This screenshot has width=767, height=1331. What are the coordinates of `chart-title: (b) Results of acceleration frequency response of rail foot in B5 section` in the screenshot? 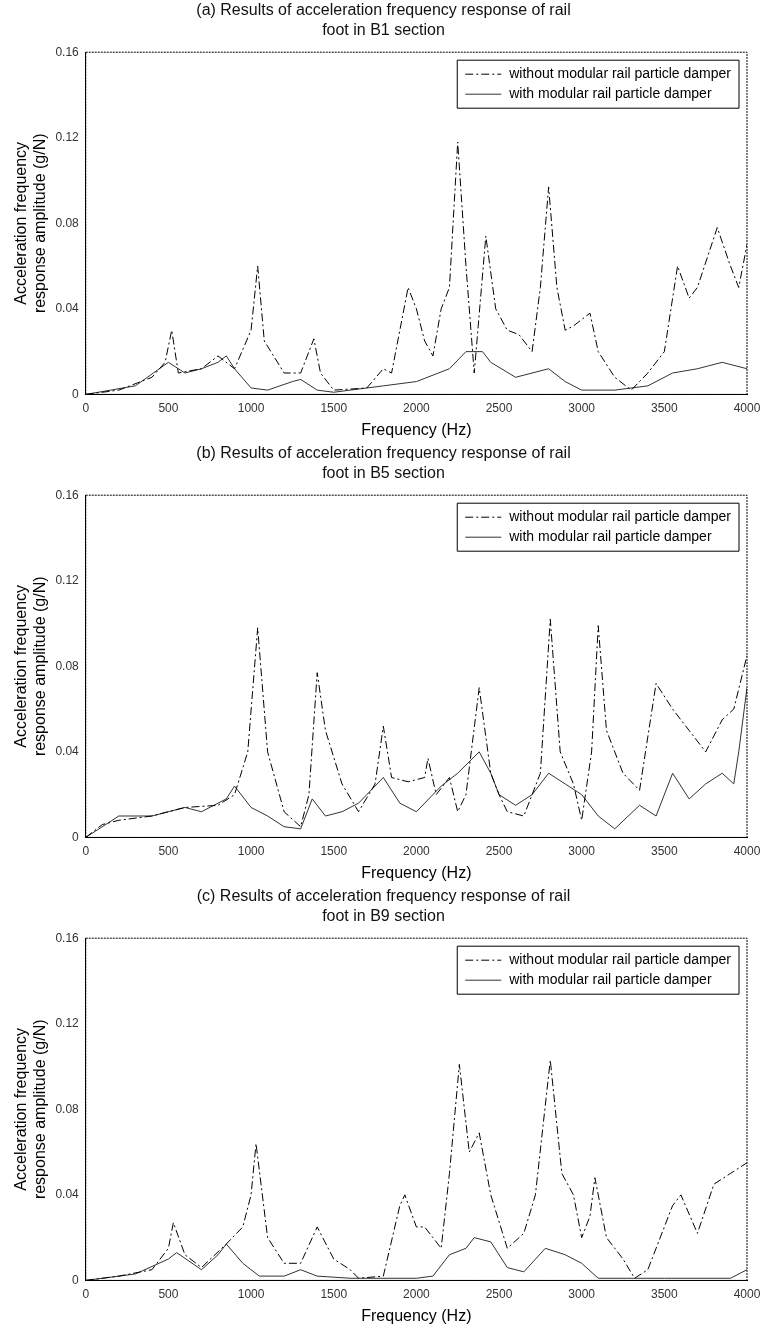 It's located at (383, 463).